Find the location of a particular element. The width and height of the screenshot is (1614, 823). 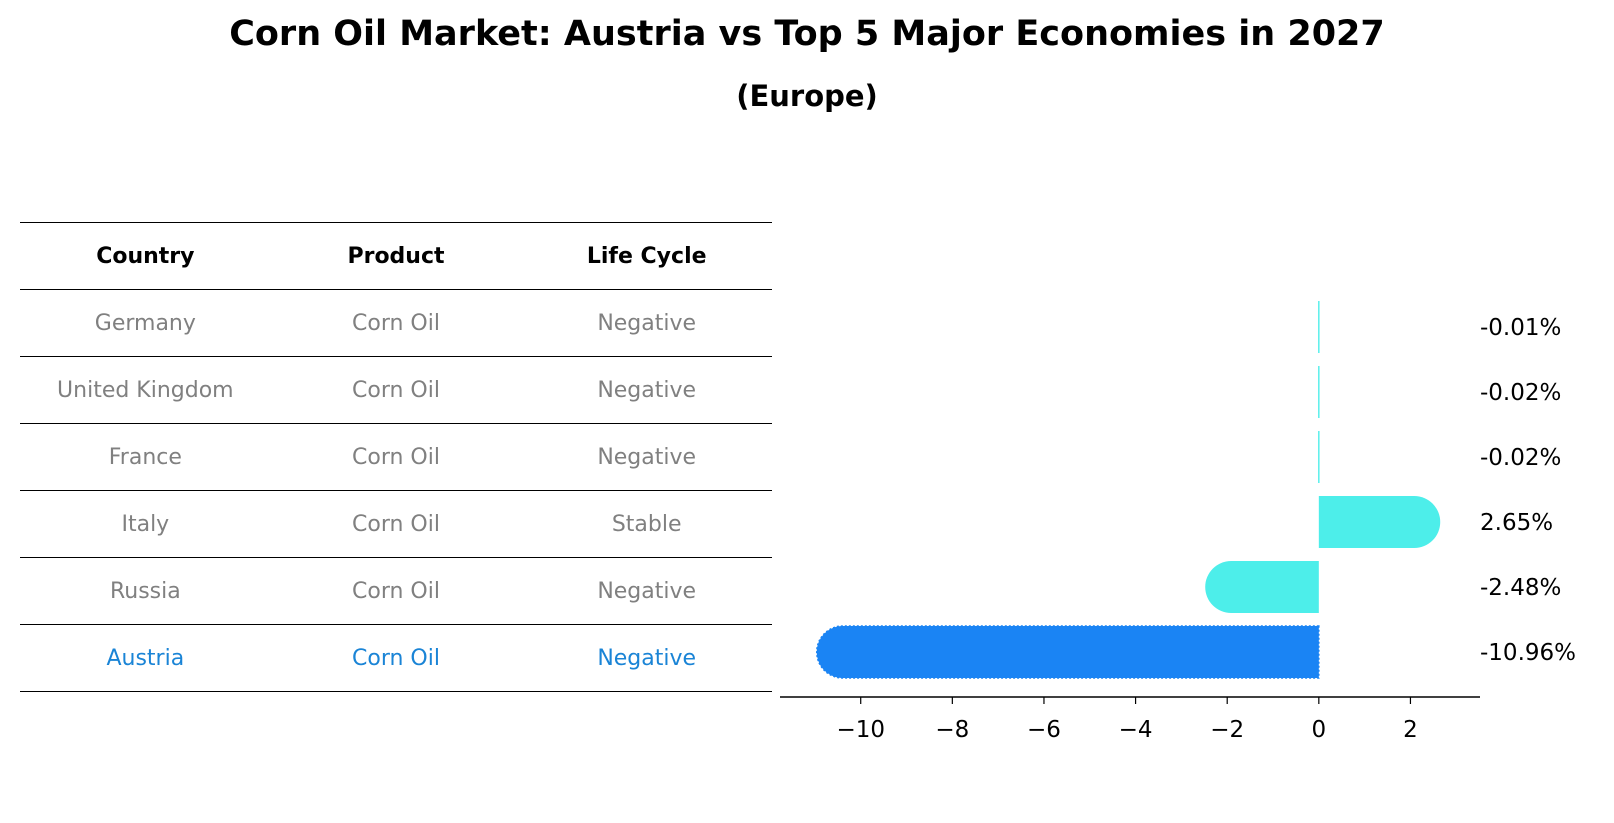

header-country: Country is located at coordinates (145, 256).